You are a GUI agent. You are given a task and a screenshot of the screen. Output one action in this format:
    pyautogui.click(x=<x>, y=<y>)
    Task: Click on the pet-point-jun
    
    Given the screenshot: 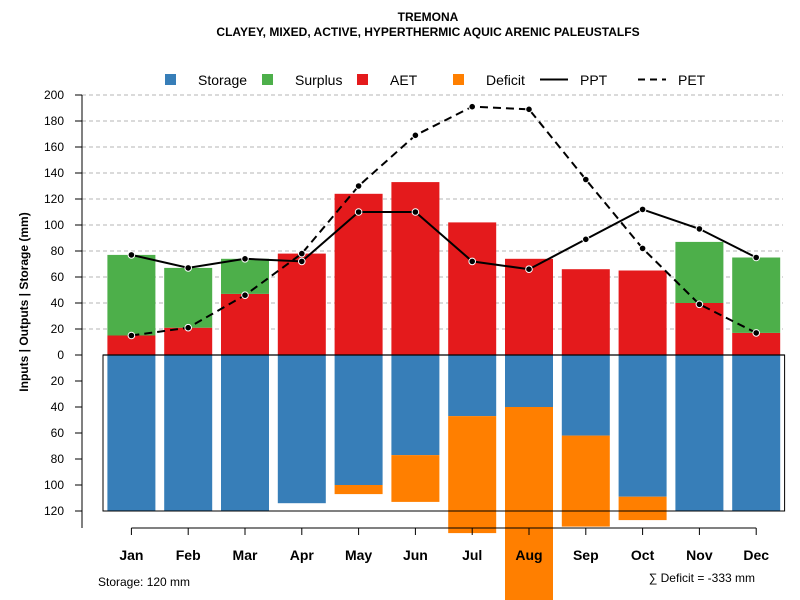 What is the action you would take?
    pyautogui.click(x=415, y=135)
    